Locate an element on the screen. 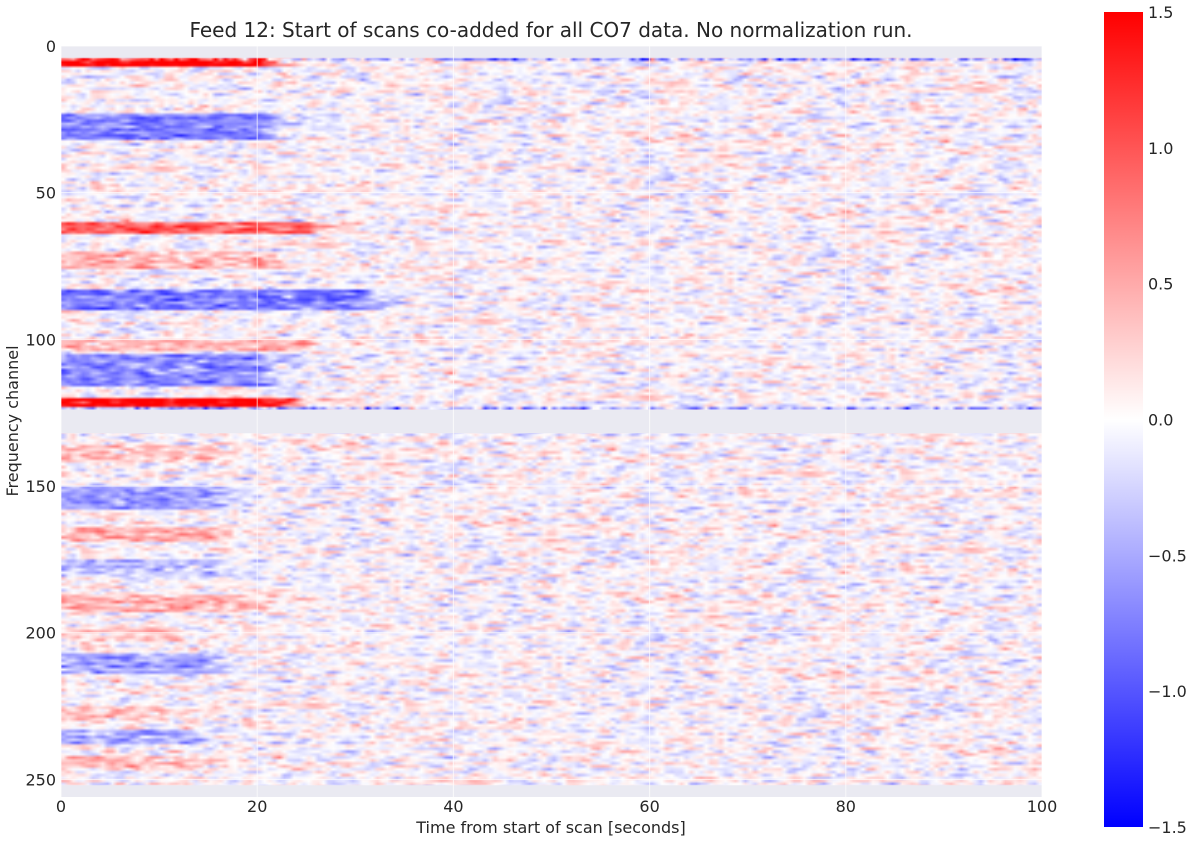  colorbar: 1.5 1.0 0.5 0.0 −0.5 −1.0 −1.5 is located at coordinates (1145, 420).